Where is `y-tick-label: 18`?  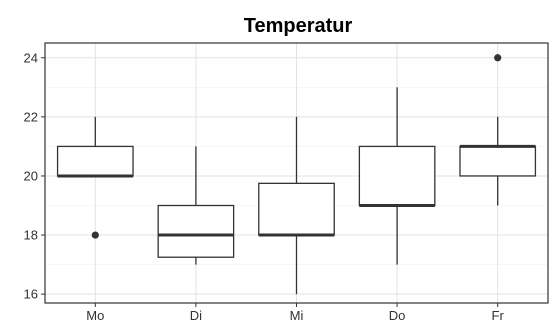
y-tick-label: 18 is located at coordinates (31, 235).